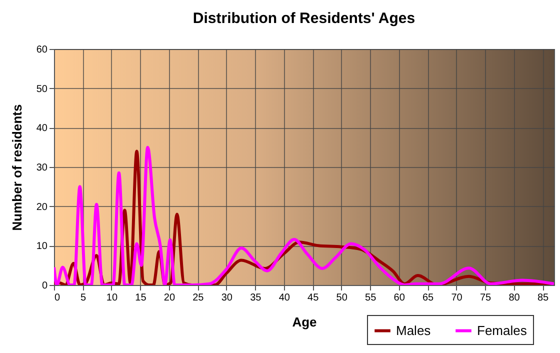  Describe the element at coordinates (414, 330) in the screenshot. I see `legend-label: Males` at that location.